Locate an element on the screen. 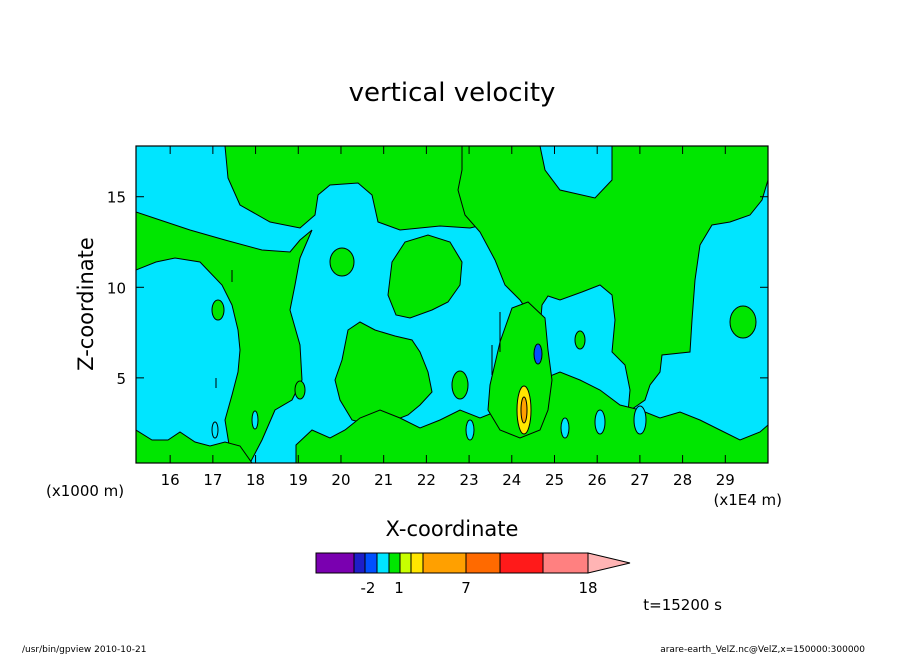  y-tick-label: 5 is located at coordinates (121, 379).